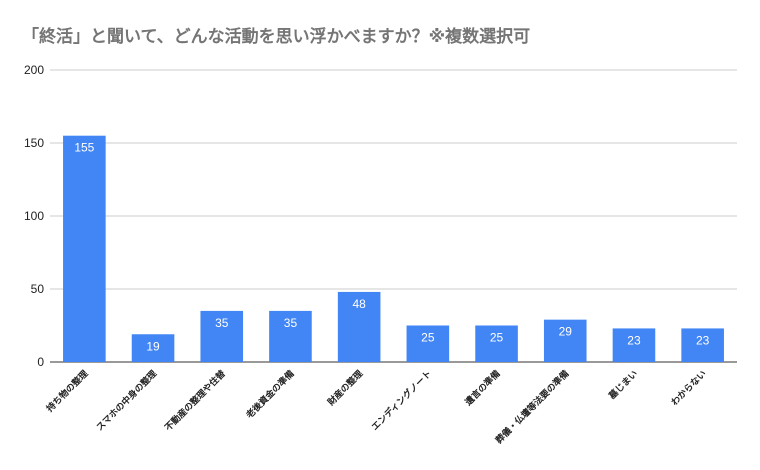 The width and height of the screenshot is (760, 470). I want to click on data-label: 48, so click(359, 304).